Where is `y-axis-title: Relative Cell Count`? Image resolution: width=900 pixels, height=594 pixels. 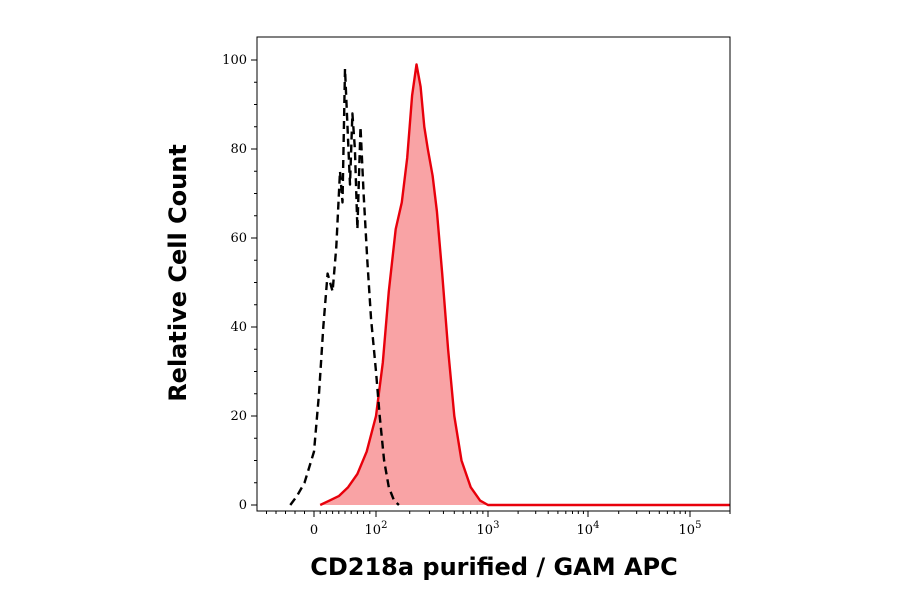
y-axis-title: Relative Cell Count is located at coordinates (178, 273).